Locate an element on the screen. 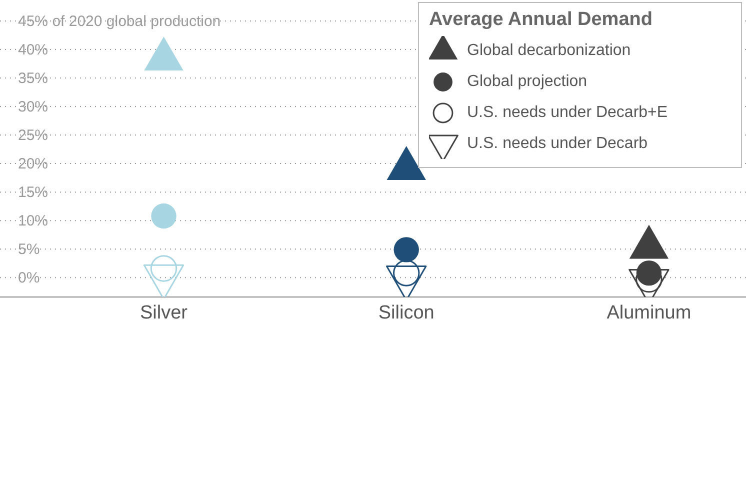 This screenshot has height=492, width=746. y-tick-label: 45% of 2020 global production is located at coordinates (119, 21).